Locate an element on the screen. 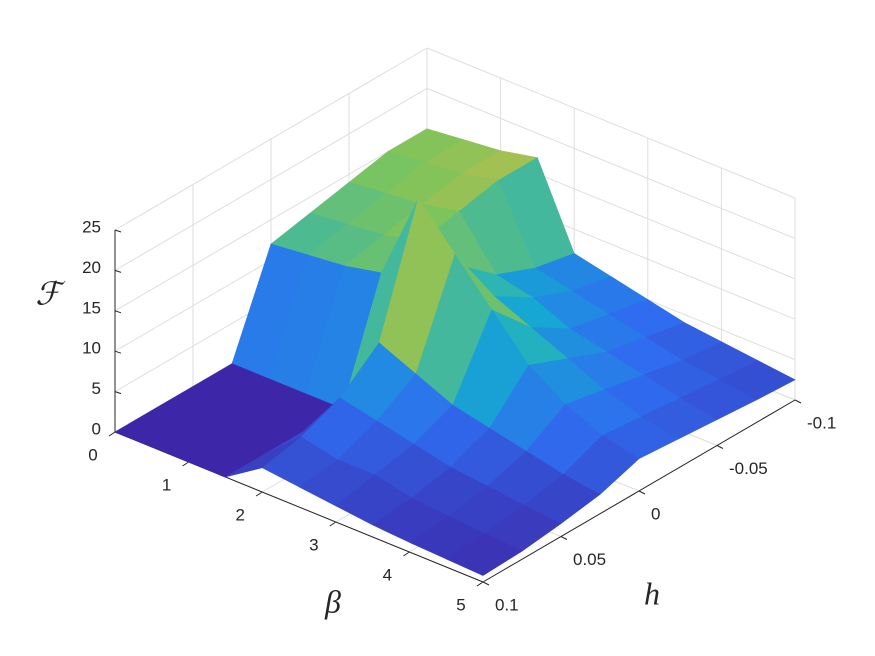  y-axis-label: h is located at coordinates (652, 593).